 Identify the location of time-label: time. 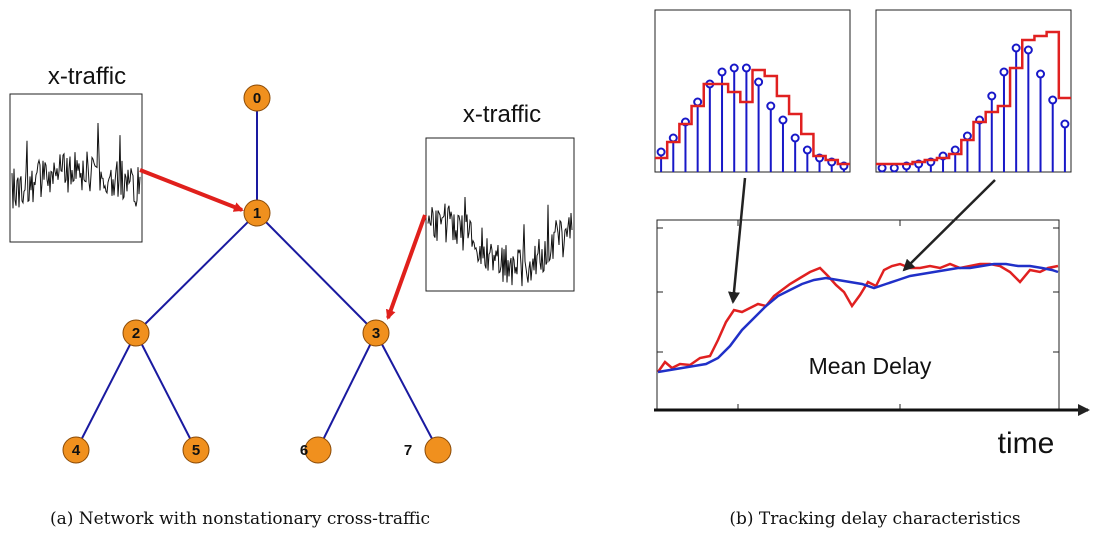
(1026, 443).